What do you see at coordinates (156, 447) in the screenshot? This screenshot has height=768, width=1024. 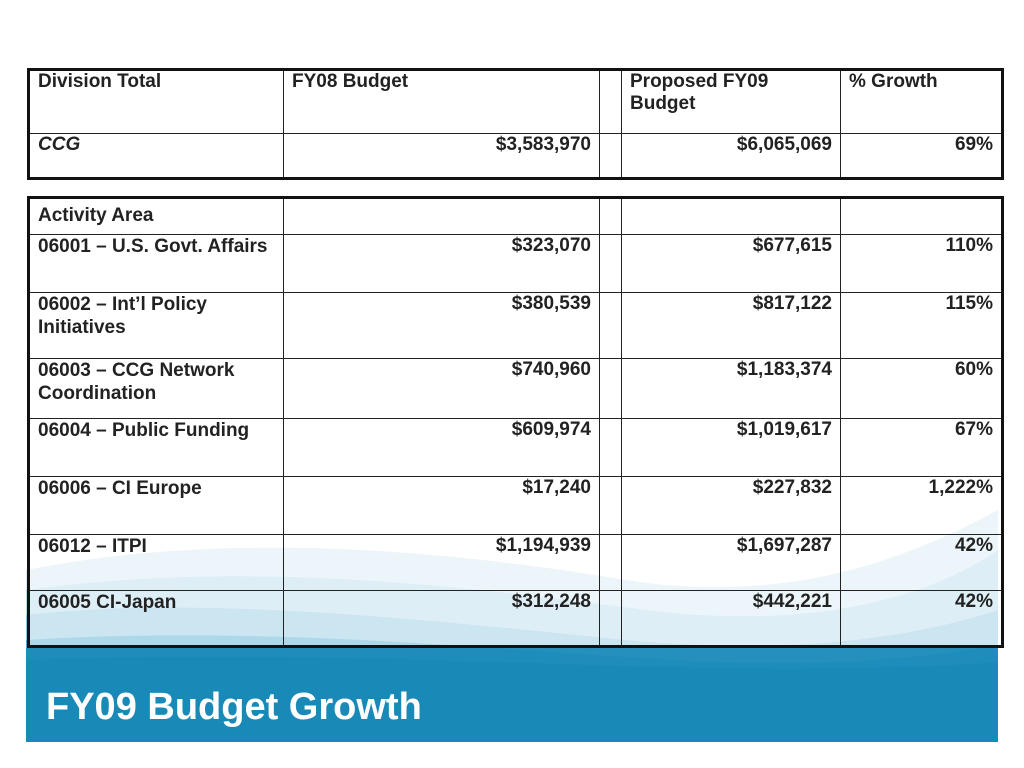 I see `activity-name: 06004 – Public Funding` at bounding box center [156, 447].